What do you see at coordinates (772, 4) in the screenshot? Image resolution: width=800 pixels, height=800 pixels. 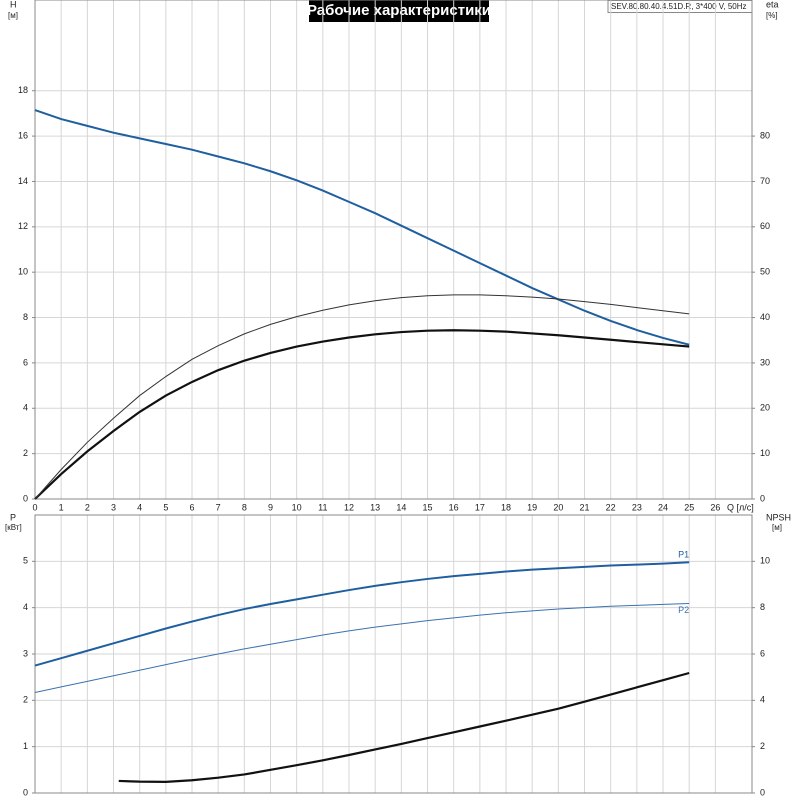 I see `y2-label: eta` at bounding box center [772, 4].